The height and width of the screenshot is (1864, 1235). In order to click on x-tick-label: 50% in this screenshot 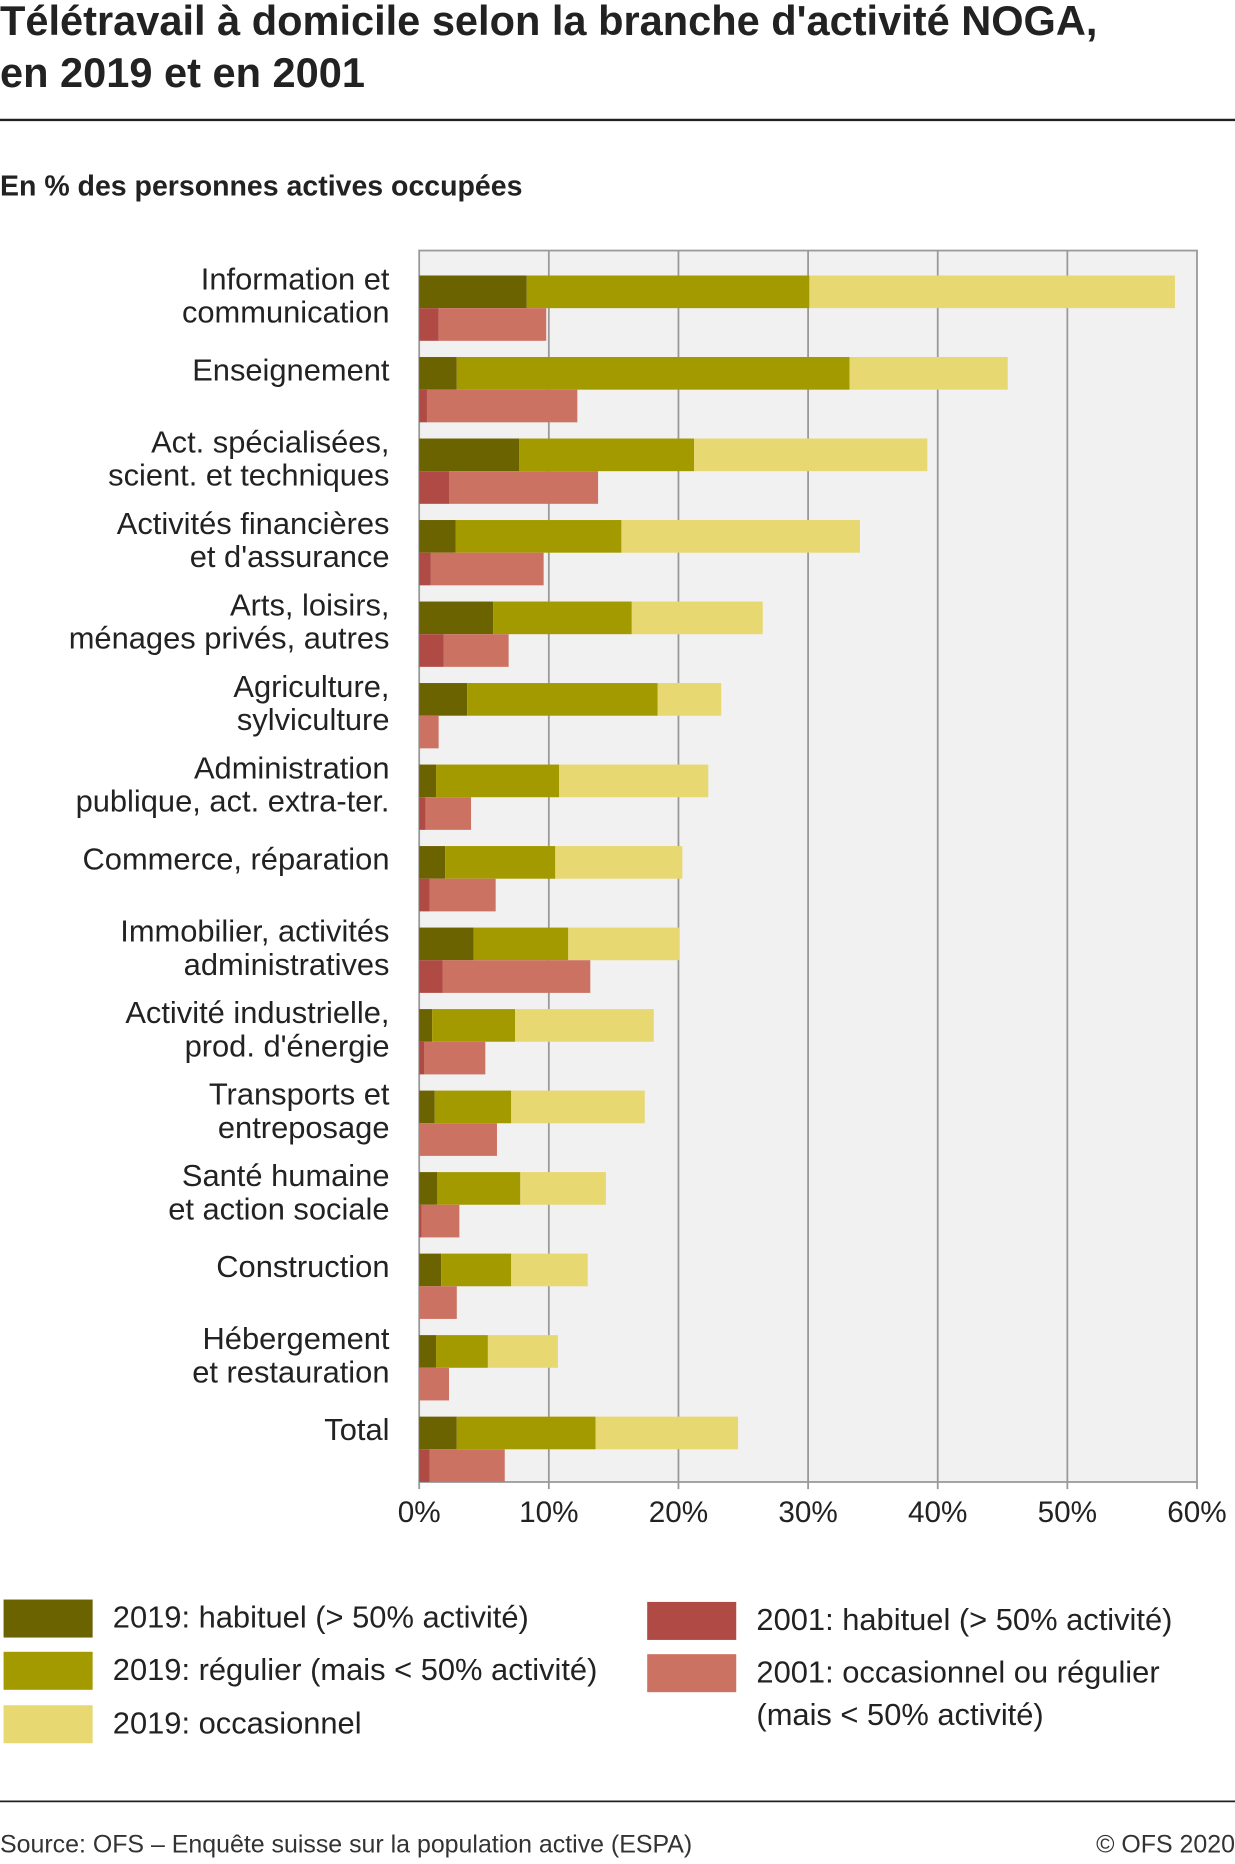, I will do `click(1067, 1512)`.